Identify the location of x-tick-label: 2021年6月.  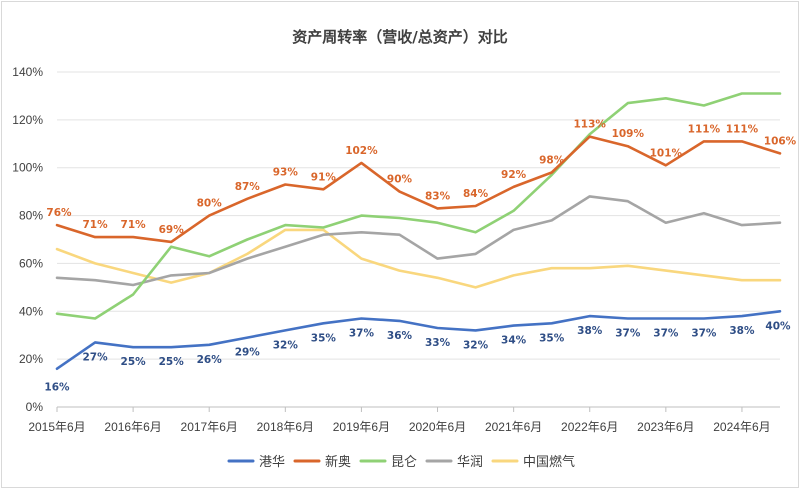
(513, 427).